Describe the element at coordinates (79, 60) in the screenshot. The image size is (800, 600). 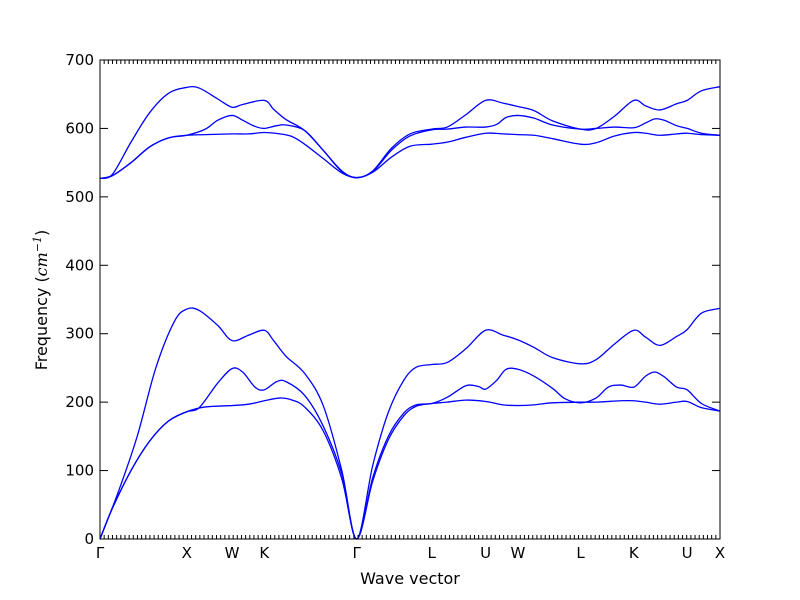
I see `y-tick-label: 700` at that location.